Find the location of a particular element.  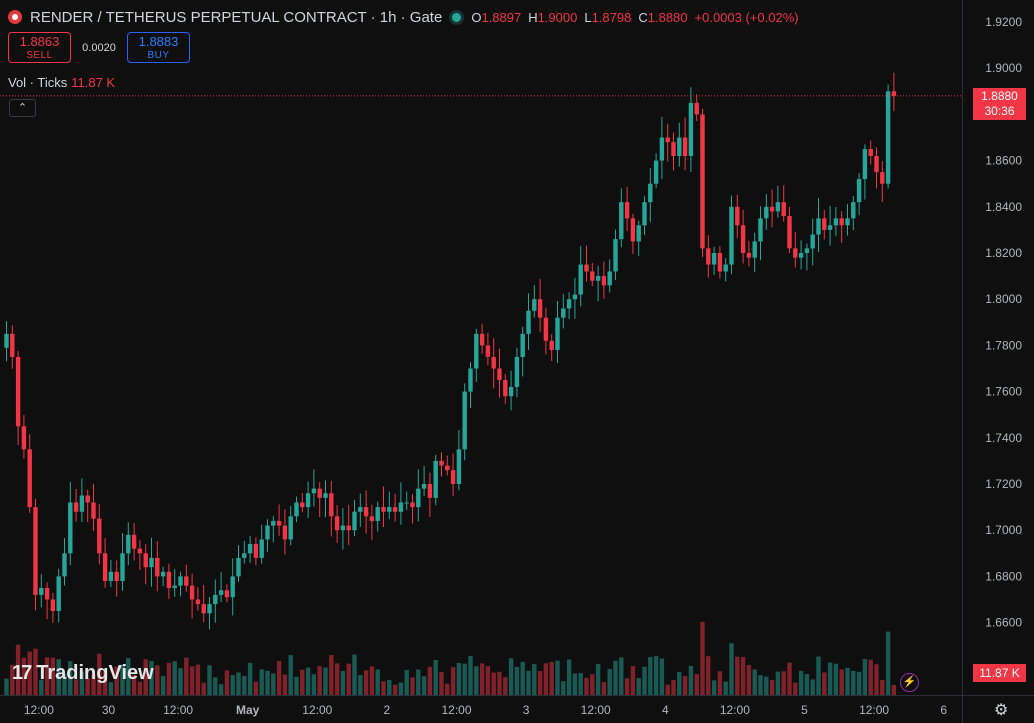

buy-button: 1.8883 BUY is located at coordinates (158, 47).